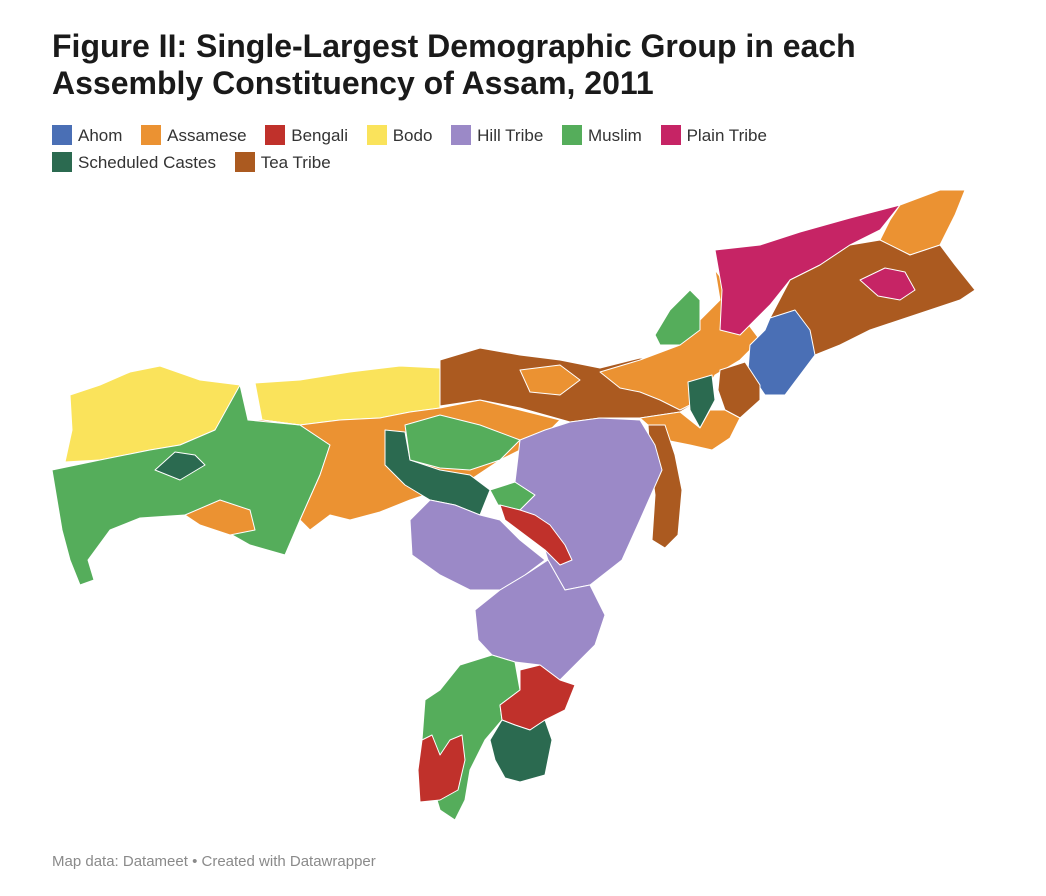 The image size is (1046, 896). What do you see at coordinates (412, 135) in the screenshot?
I see `legend-label: Bodo` at bounding box center [412, 135].